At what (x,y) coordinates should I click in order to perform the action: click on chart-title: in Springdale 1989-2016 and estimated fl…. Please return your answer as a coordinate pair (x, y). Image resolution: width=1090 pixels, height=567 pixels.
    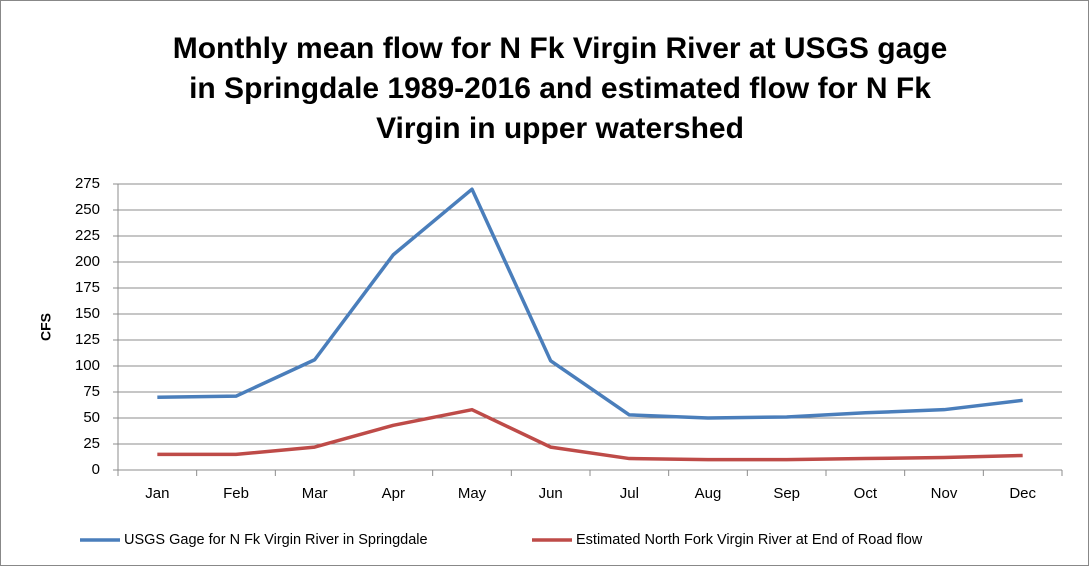
    Looking at the image, I should click on (560, 88).